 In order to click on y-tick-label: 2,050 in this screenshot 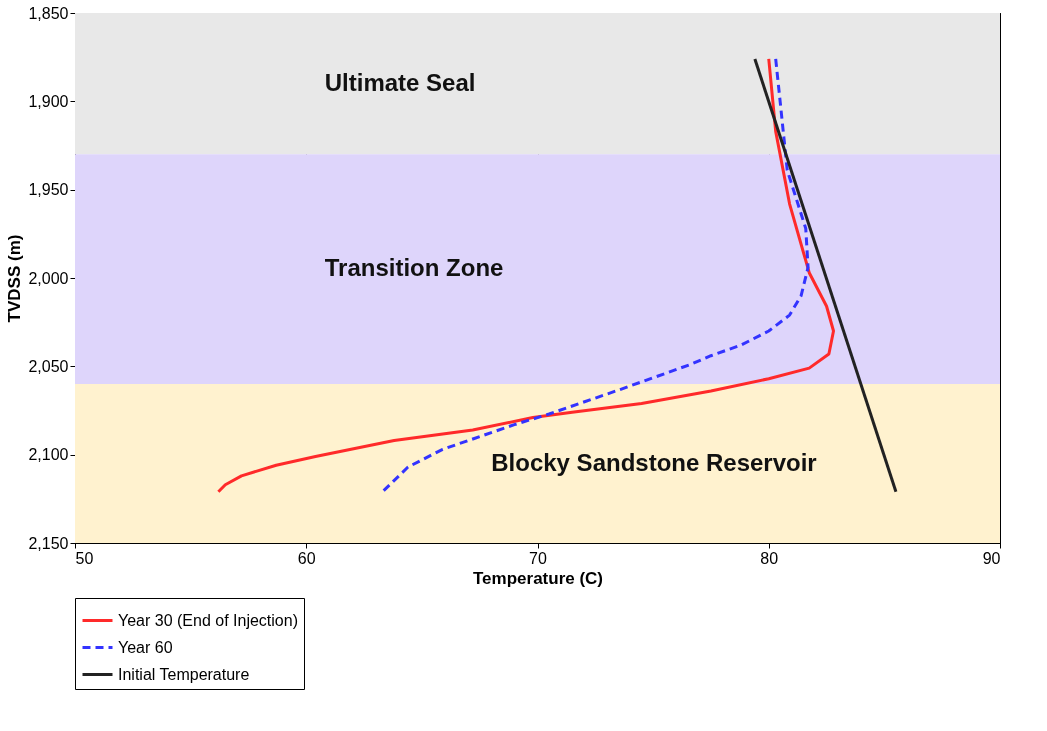, I will do `click(48, 366)`.